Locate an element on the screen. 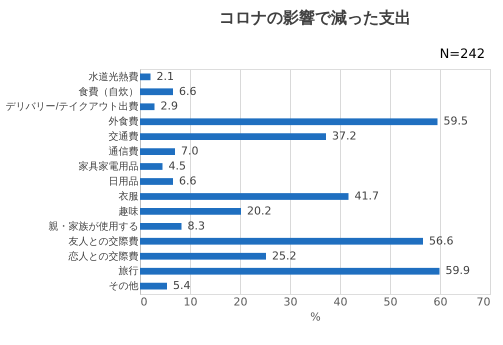 The height and width of the screenshot is (345, 503). y-tick-label: 家具家電用品 is located at coordinates (108, 166).